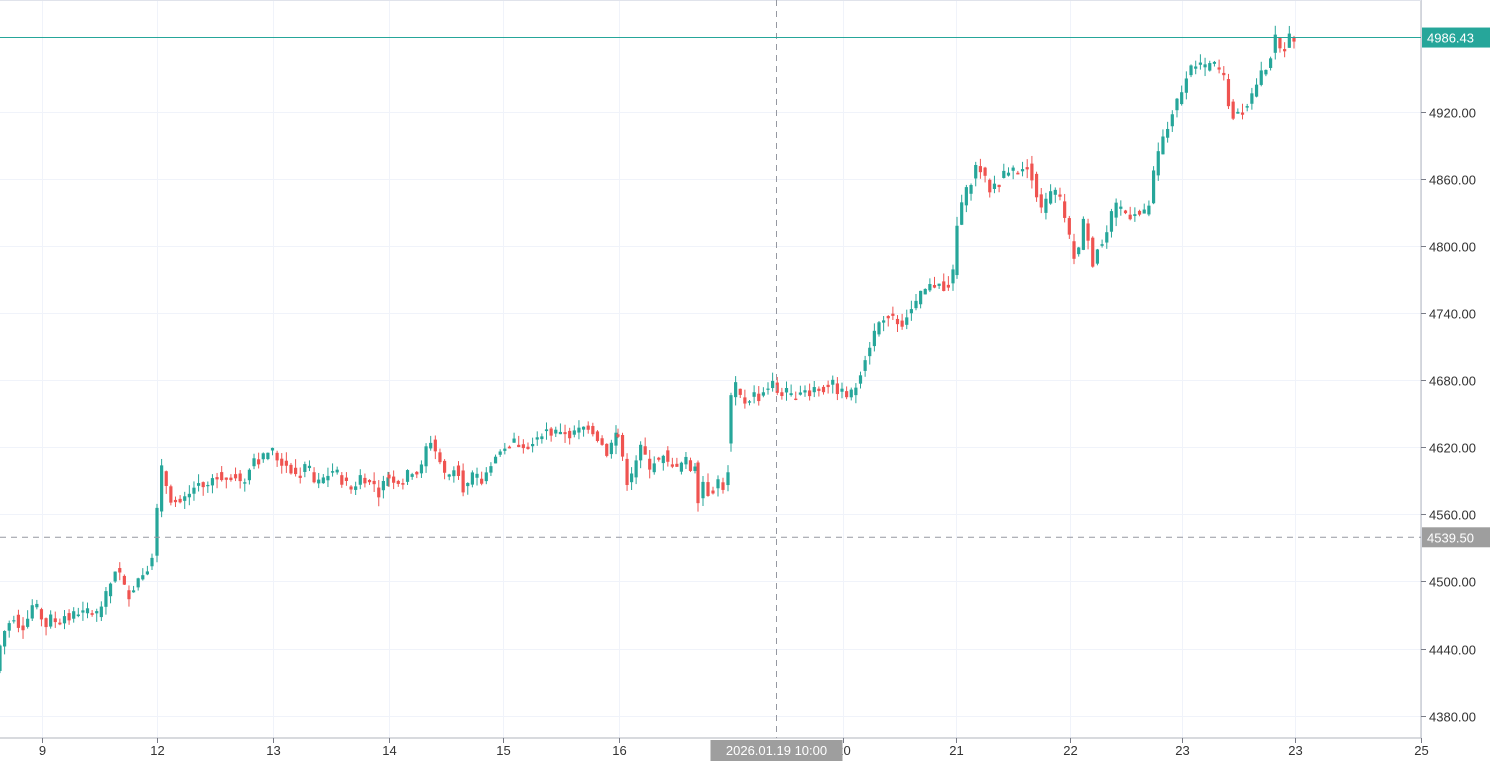 The width and height of the screenshot is (1492, 764). Describe the element at coordinates (1452, 113) in the screenshot. I see `price-tick-label: 4920.00` at that location.